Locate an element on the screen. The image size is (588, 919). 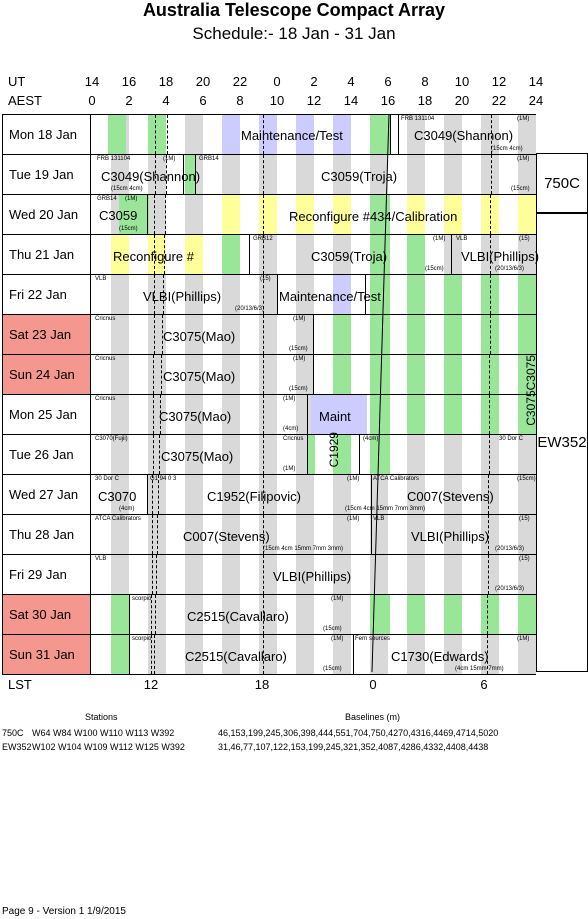
project-note: 30 Dor C is located at coordinates (107, 479).